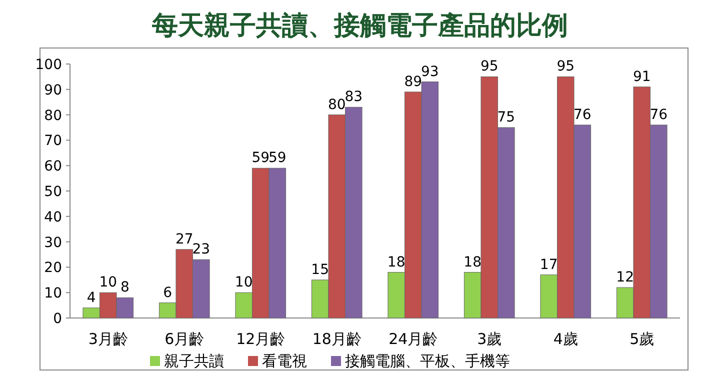 The image size is (720, 380). Describe the element at coordinates (320, 270) in the screenshot. I see `data-label: 15` at that location.